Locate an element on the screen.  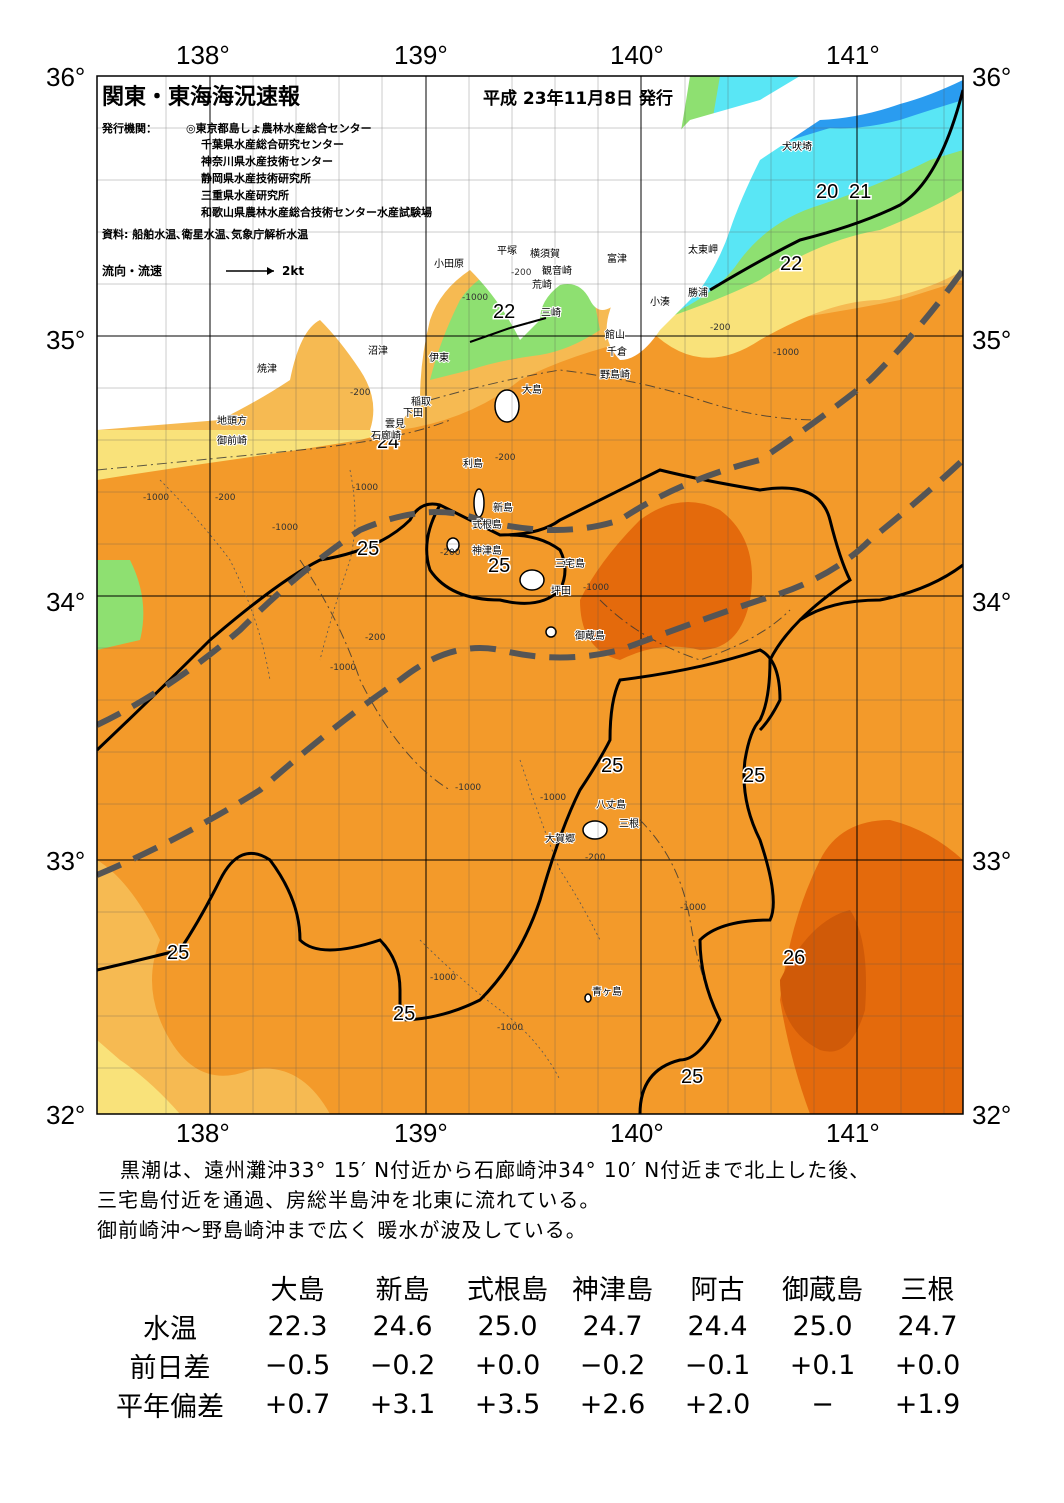
table-cell: 22.3 is located at coordinates (297, 1326).